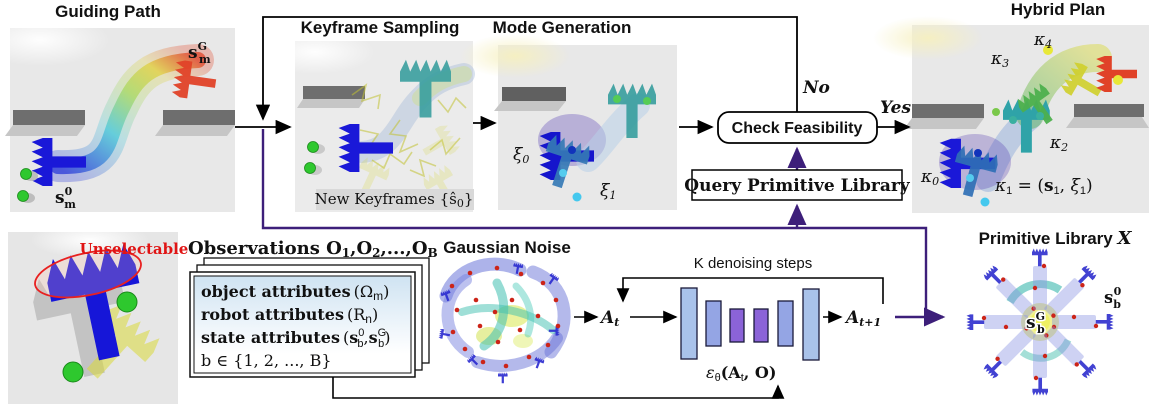  What do you see at coordinates (27, 185) in the screenshot?
I see `start-markers-green` at bounding box center [27, 185].